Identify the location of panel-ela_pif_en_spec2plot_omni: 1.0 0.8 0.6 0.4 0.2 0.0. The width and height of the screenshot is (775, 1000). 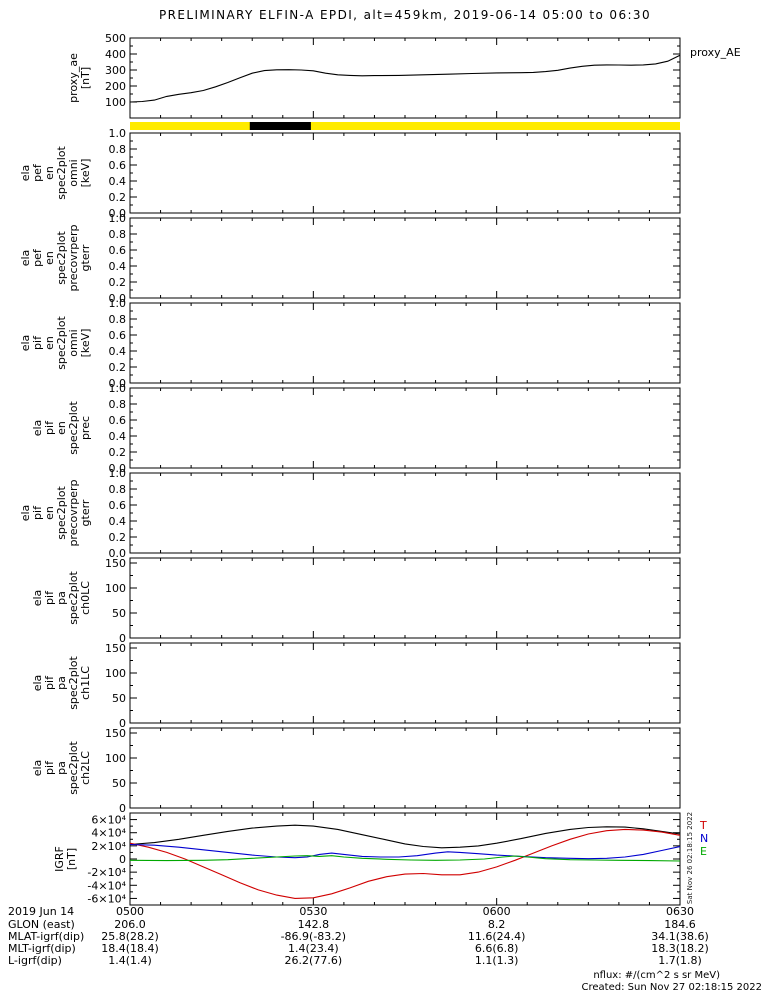
(395, 343).